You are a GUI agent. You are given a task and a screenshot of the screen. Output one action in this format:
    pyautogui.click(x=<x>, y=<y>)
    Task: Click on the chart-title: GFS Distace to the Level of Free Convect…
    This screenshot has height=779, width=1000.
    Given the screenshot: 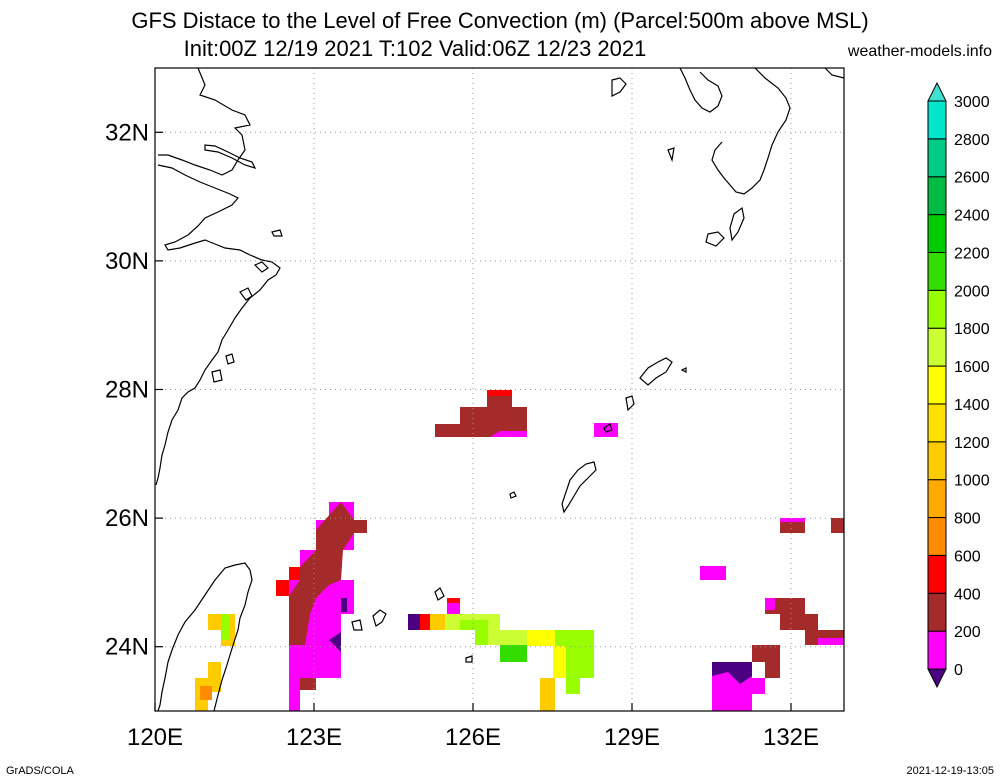 What is the action you would take?
    pyautogui.click(x=500, y=20)
    